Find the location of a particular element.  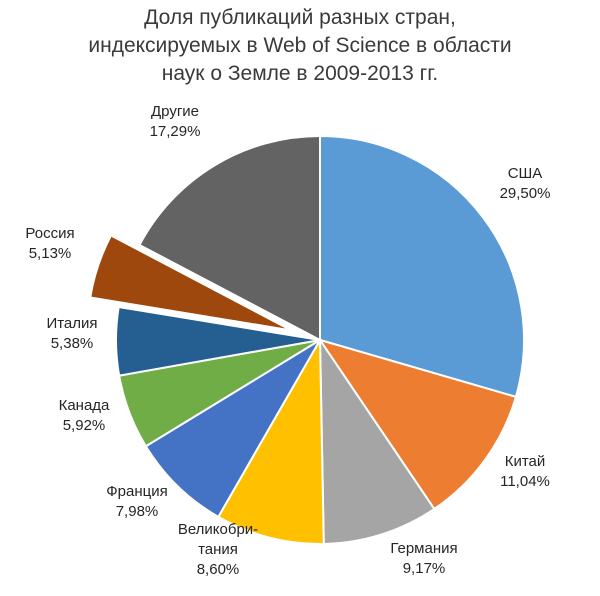

slice-value-label: 17,29% is located at coordinates (175, 131).